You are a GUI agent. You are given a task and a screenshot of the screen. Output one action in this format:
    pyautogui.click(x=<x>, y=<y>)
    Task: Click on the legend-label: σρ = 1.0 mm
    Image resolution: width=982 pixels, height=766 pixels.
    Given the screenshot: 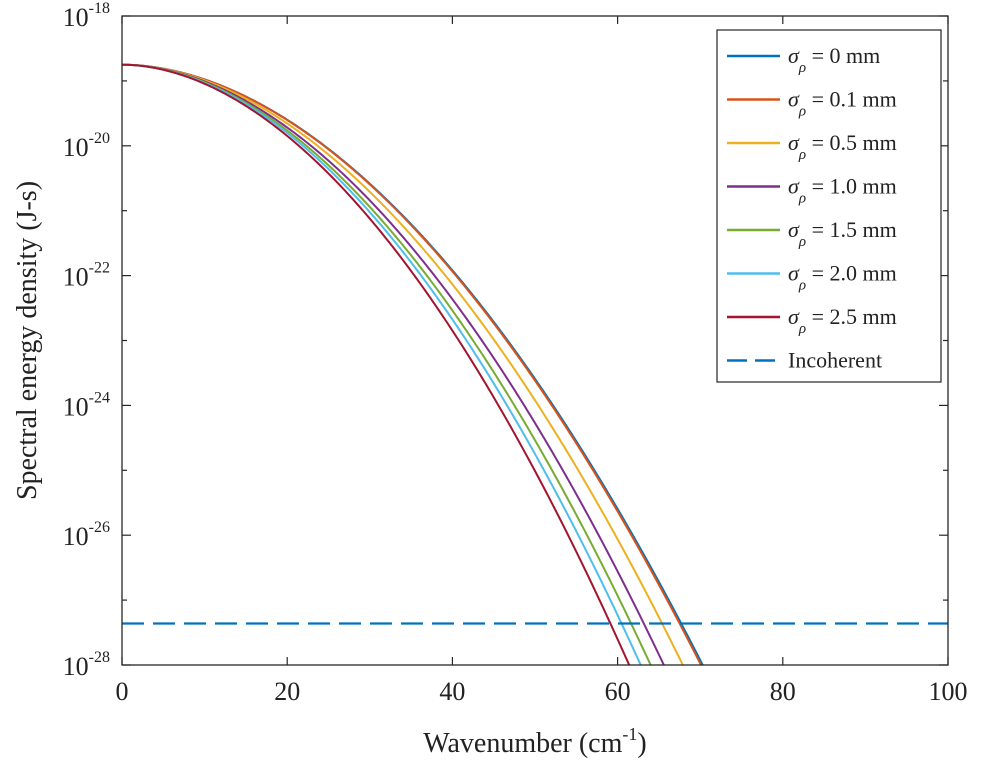 What is the action you would take?
    pyautogui.click(x=842, y=190)
    